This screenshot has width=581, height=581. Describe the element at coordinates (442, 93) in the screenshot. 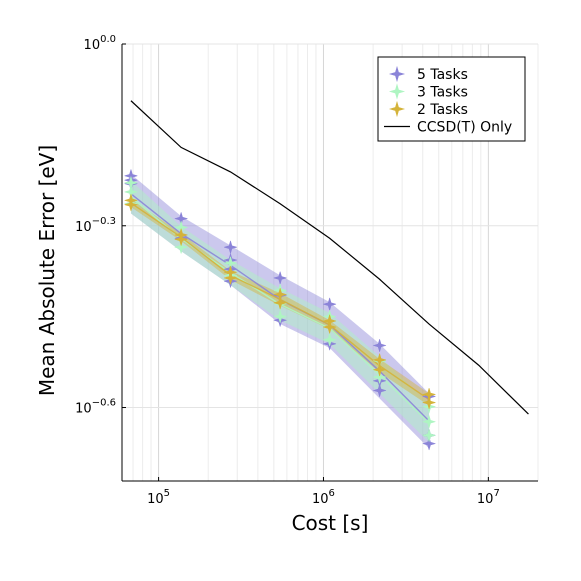

I see `legend-label: 3 Tasks` at that location.